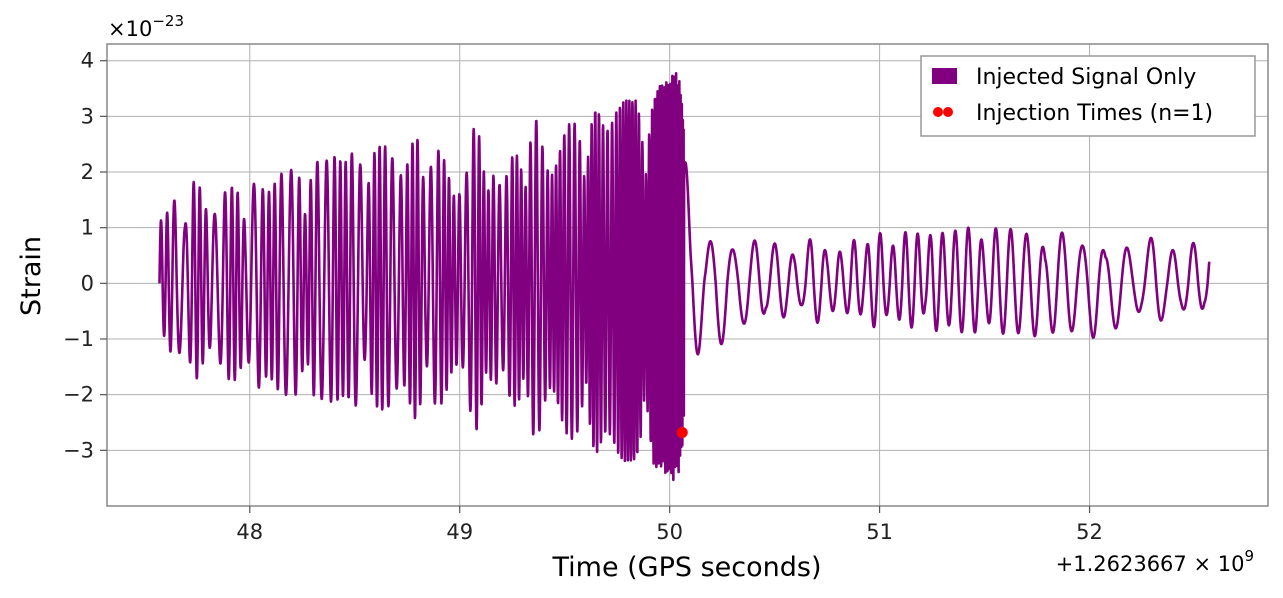 The height and width of the screenshot is (598, 1283). I want to click on legend-box, so click(1088, 96).